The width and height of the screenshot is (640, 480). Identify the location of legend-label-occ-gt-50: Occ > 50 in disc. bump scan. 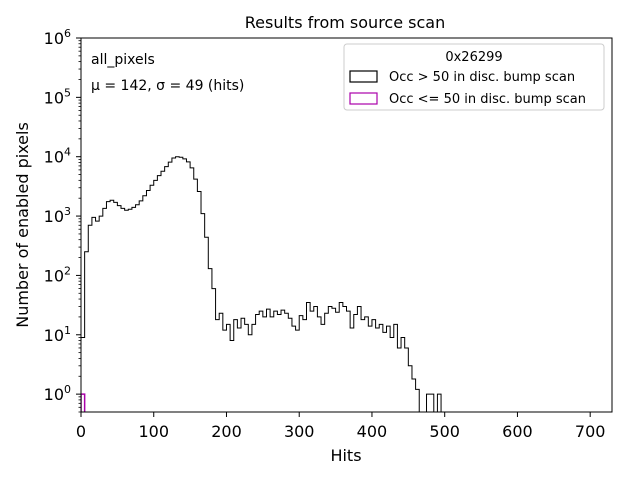
(482, 77).